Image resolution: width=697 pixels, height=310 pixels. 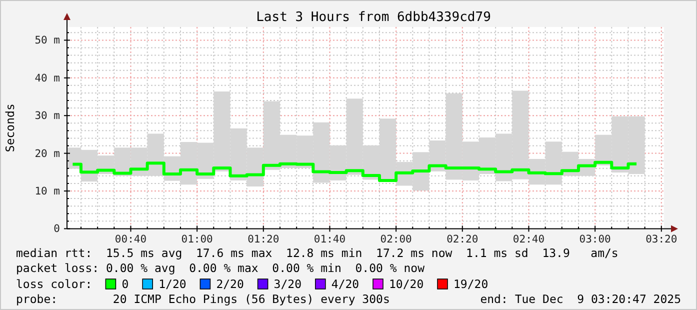 What do you see at coordinates (47, 78) in the screenshot?
I see `y-tick-label: 40 m` at bounding box center [47, 78].